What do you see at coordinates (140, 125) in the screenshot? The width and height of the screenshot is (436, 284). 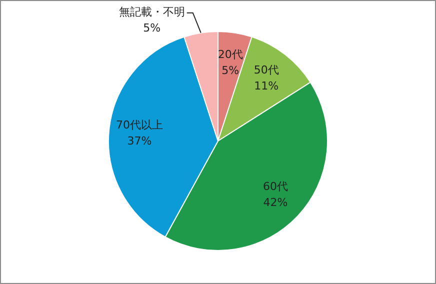 I see `slice-label: 70代以上` at bounding box center [140, 125].